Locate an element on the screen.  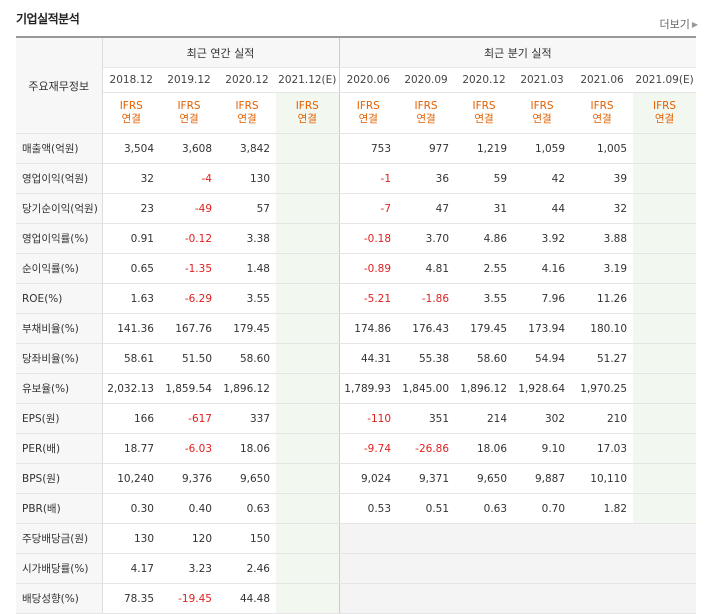
data-cell: 44.31 is located at coordinates (368, 358).